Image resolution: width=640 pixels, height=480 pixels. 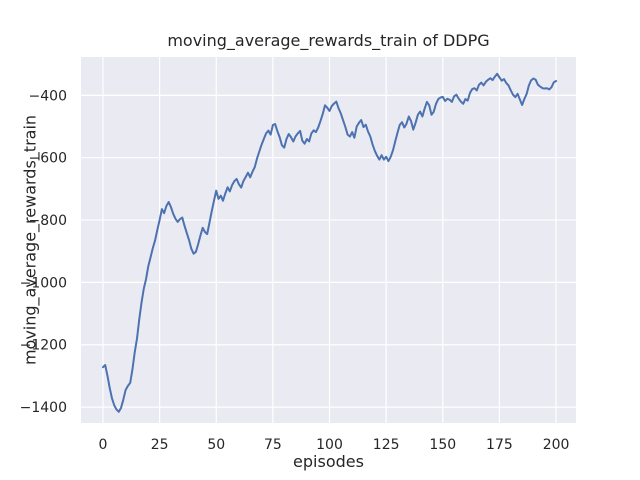 What do you see at coordinates (273, 445) in the screenshot?
I see `x-tick-label: 75` at bounding box center [273, 445].